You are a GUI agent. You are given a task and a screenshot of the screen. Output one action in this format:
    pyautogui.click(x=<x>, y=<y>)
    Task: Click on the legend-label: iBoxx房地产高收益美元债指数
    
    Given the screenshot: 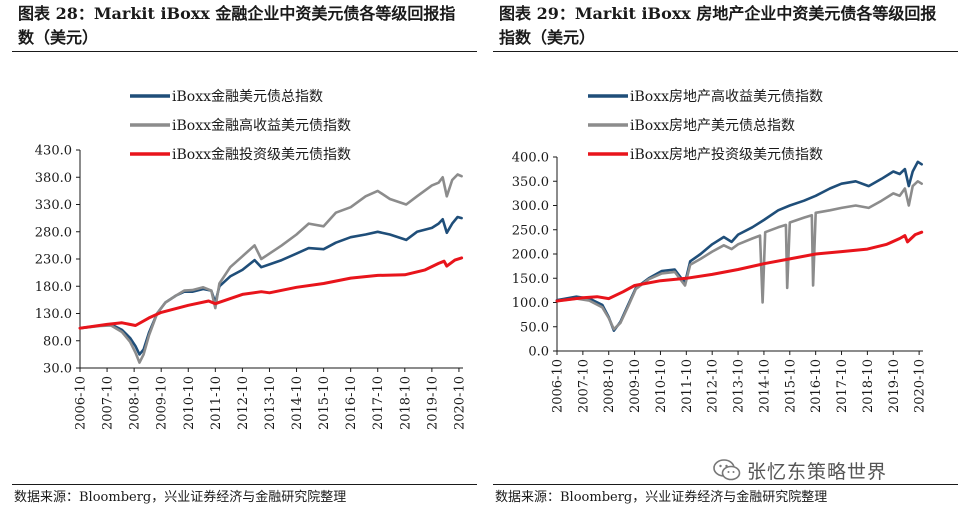 What is the action you would take?
    pyautogui.click(x=726, y=96)
    